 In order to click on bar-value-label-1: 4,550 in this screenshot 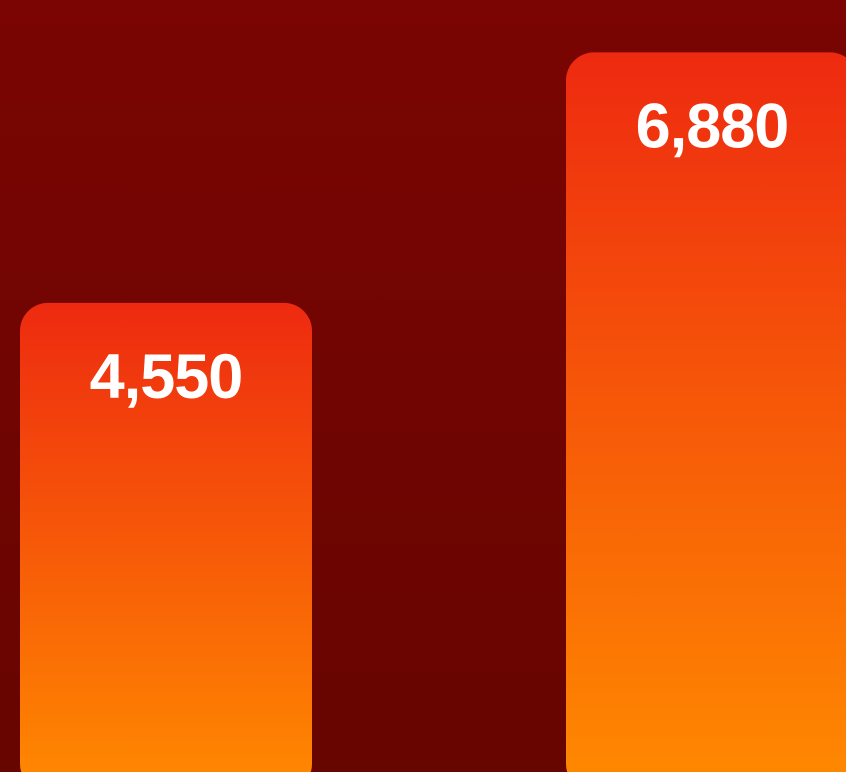, I will do `click(166, 377)`.